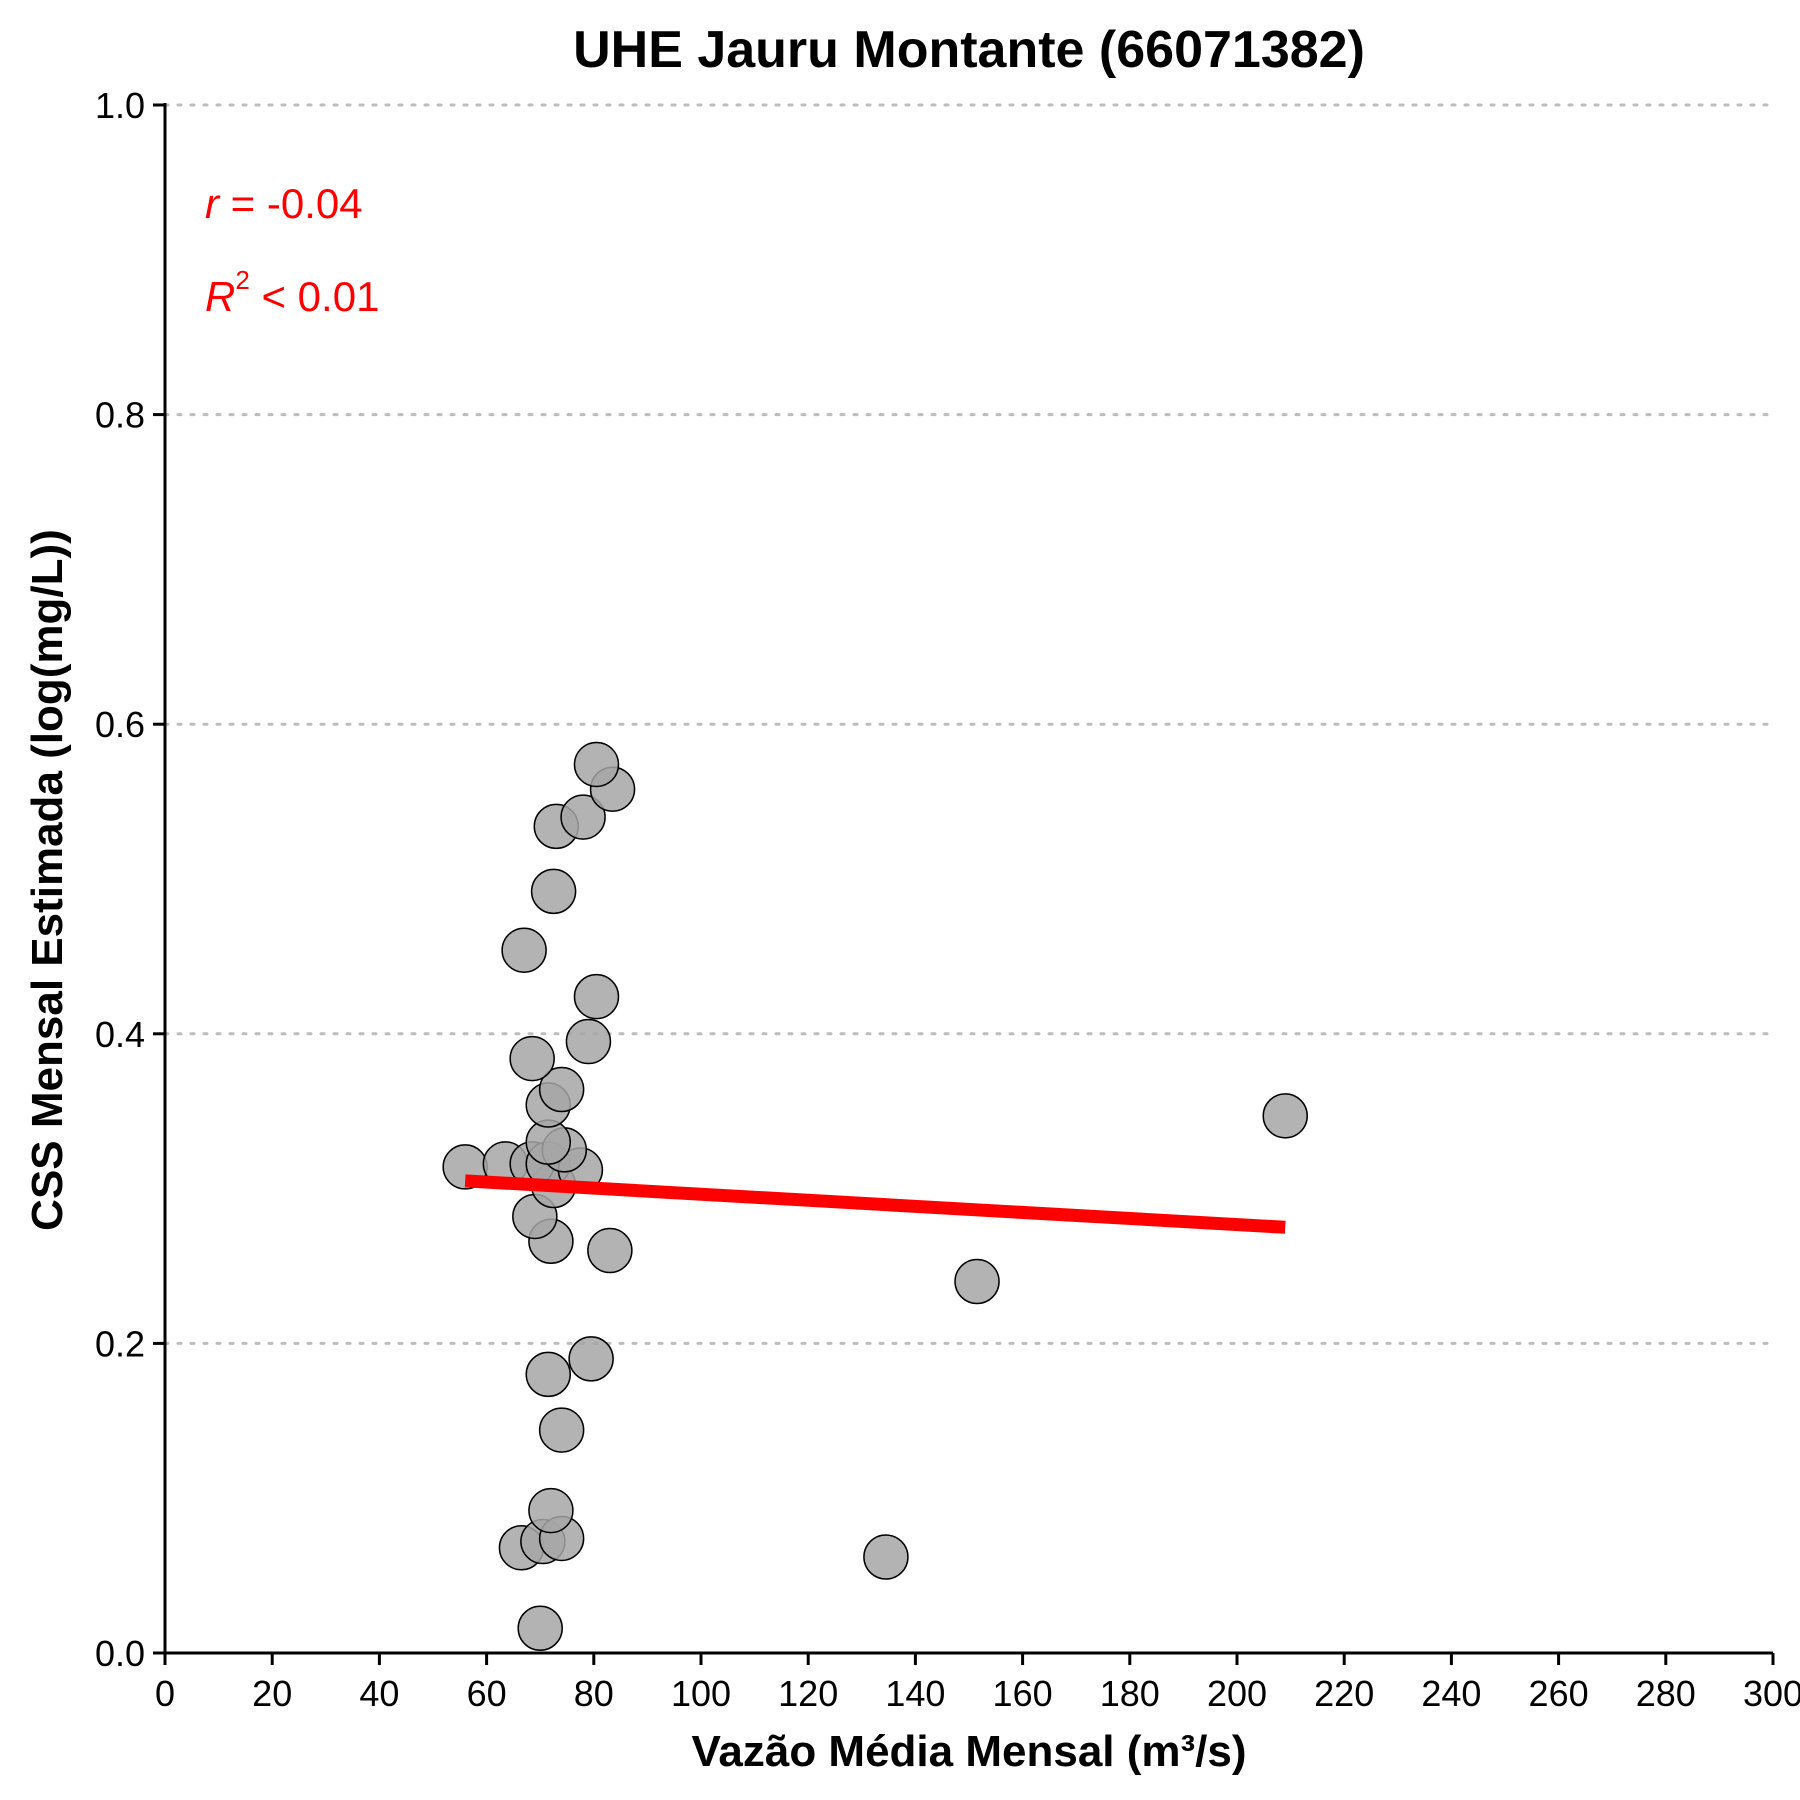  I want to click on trendline, so click(875, 1204).